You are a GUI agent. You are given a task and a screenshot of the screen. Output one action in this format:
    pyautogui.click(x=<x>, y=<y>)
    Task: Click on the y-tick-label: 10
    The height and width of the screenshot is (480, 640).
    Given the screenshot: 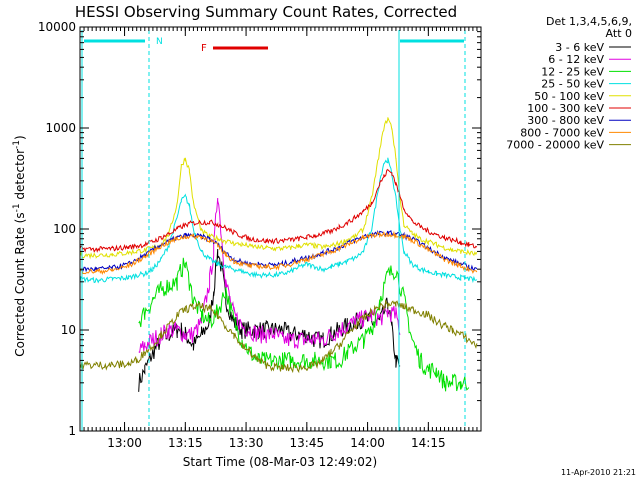 What is the action you would take?
    pyautogui.click(x=68, y=330)
    